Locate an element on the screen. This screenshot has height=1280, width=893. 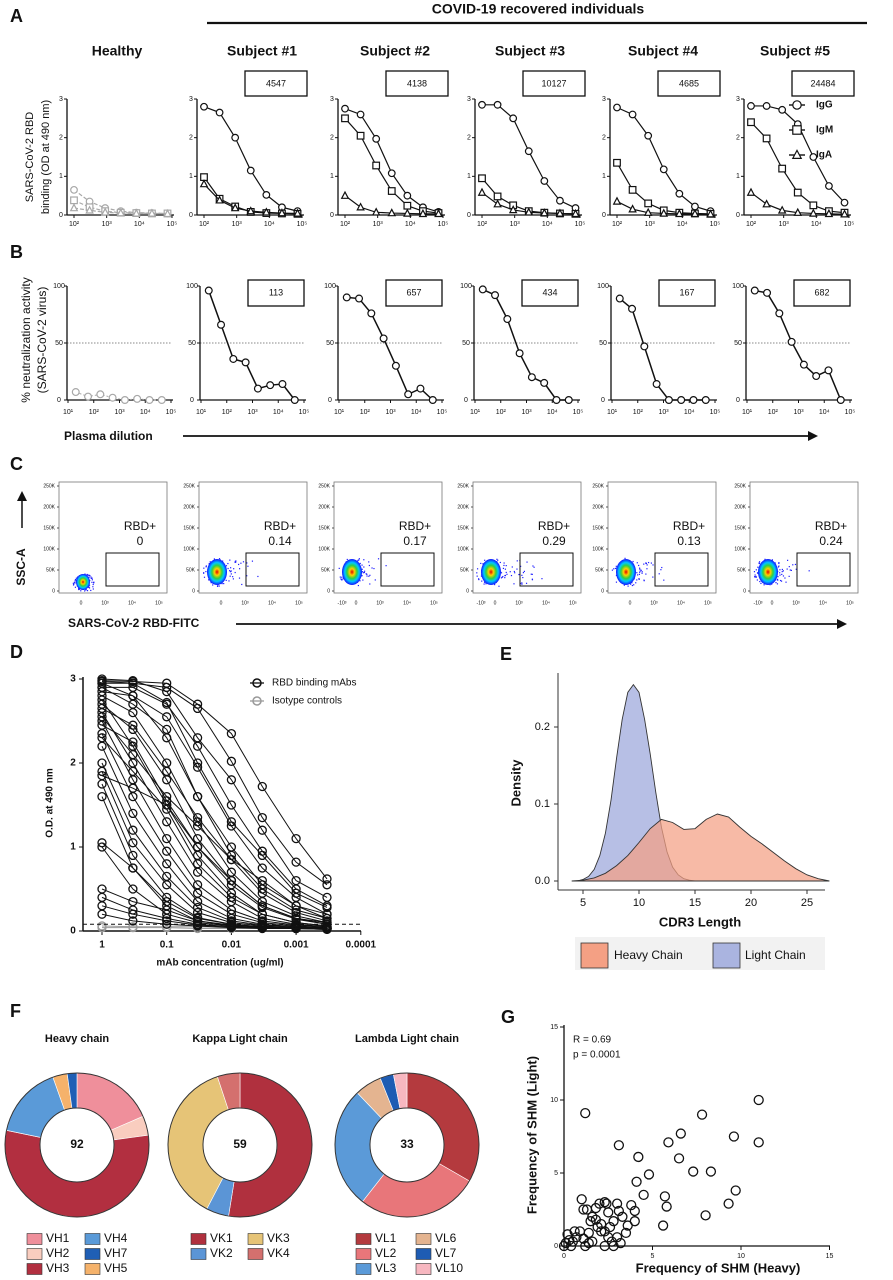
y-tick-label: 150K is located at coordinates (324, 528).